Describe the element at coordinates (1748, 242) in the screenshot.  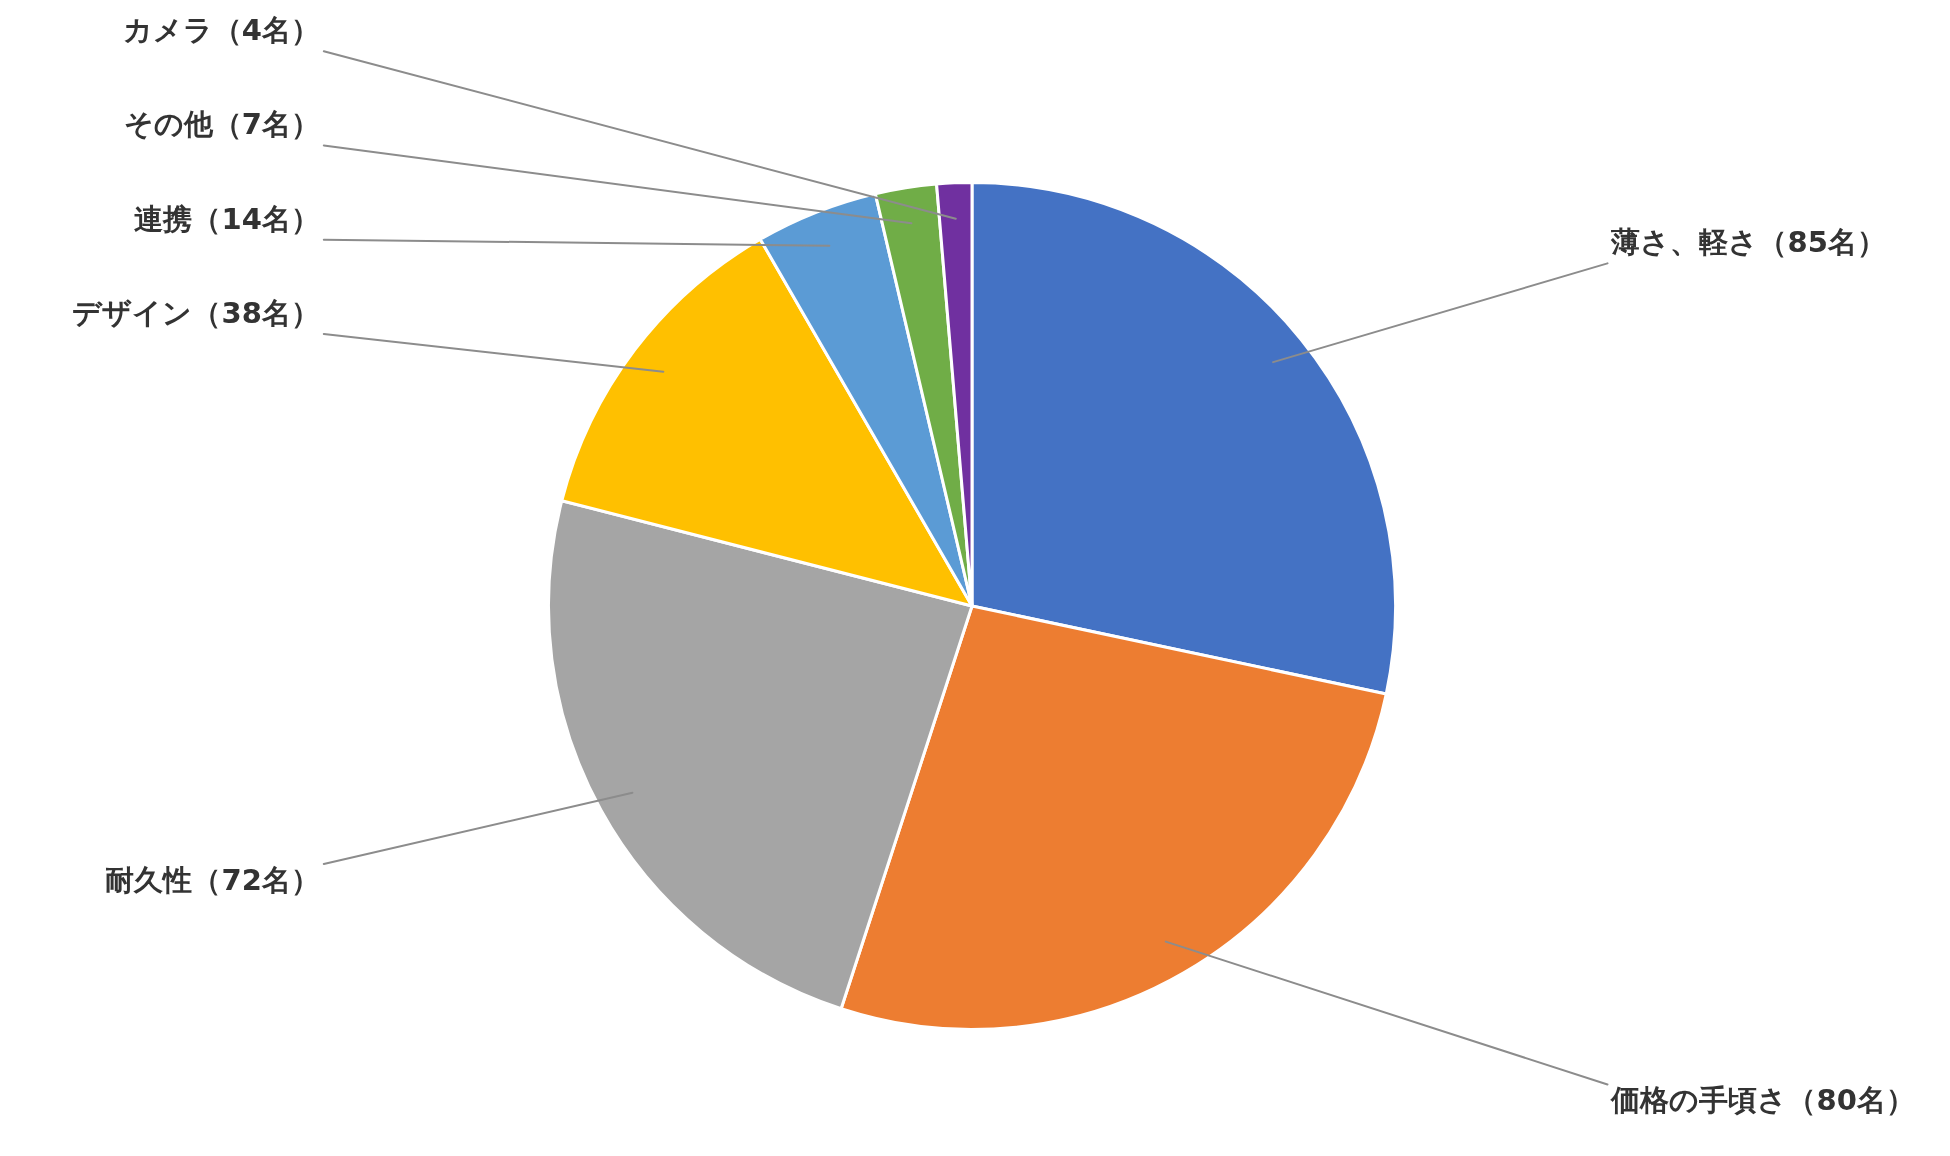
I see `slice-label: 薄さ、軽さ（85名）` at that location.